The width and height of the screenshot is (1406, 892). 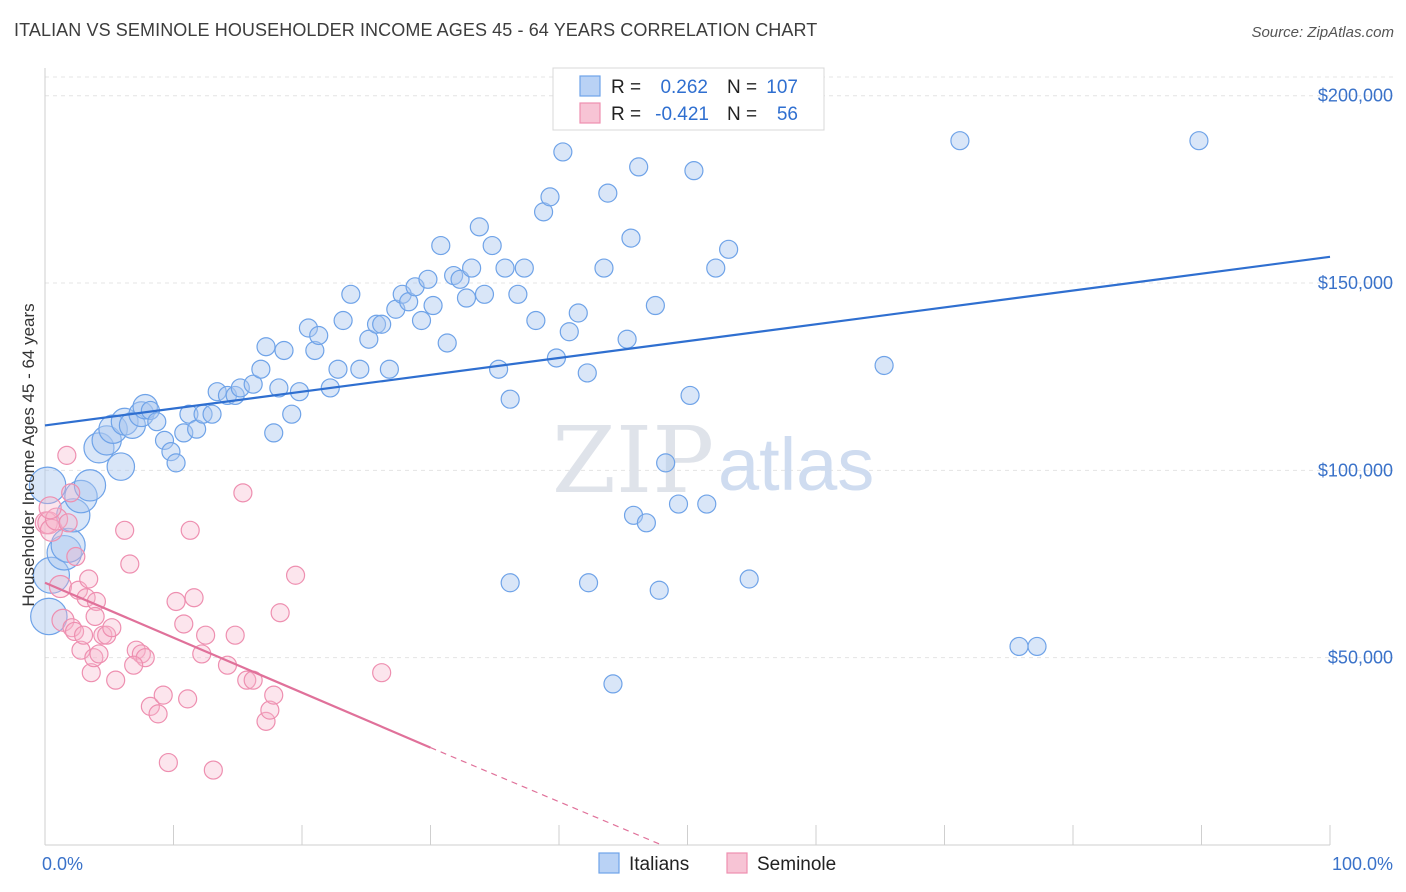 I want to click on bottom-legend-italians: Italians, so click(x=659, y=864).